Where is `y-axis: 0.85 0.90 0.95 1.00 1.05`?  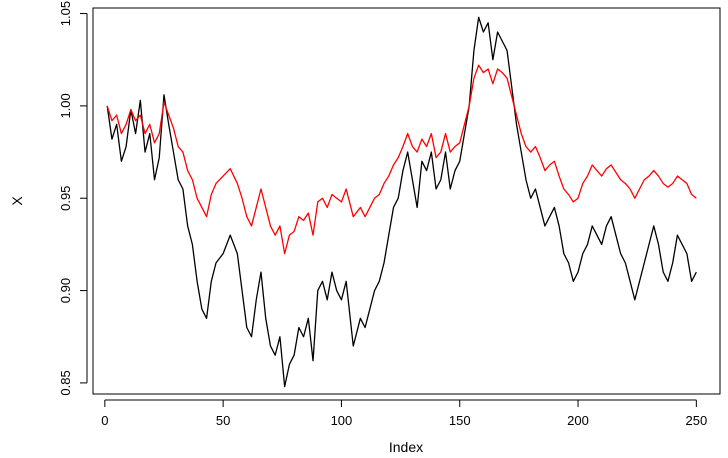 y-axis: 0.85 0.90 0.95 1.00 1.05 is located at coordinates (73, 198).